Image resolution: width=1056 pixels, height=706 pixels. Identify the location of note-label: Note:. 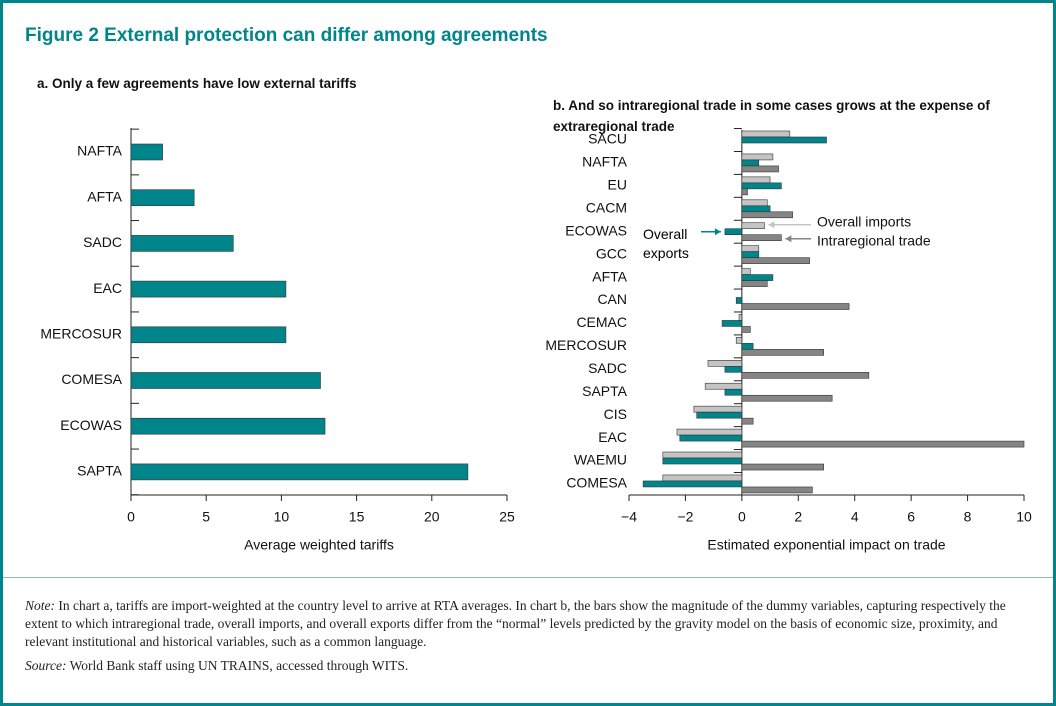
(40, 605).